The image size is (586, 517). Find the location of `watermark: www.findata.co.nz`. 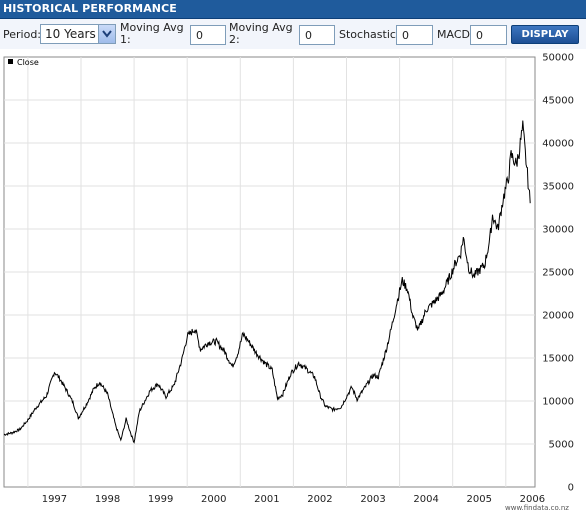

watermark: www.findata.co.nz is located at coordinates (537, 508).